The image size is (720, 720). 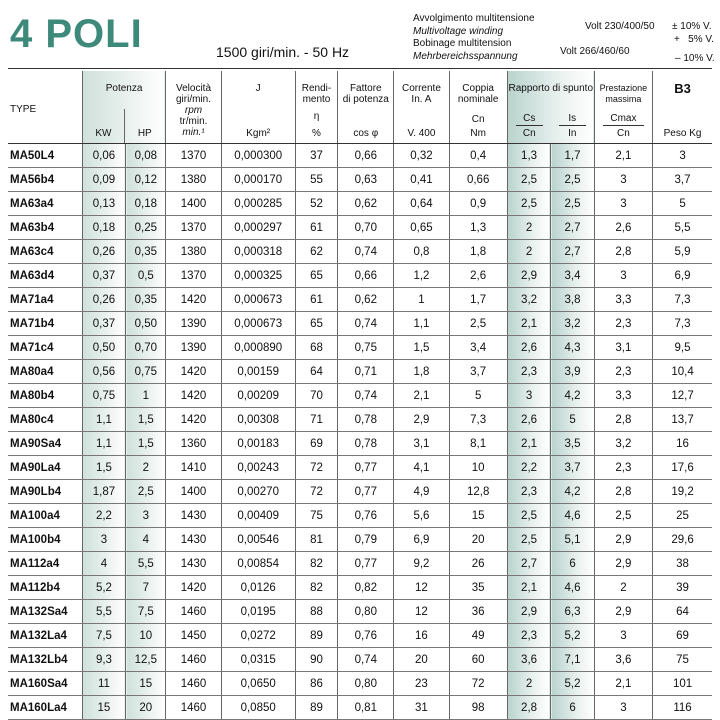 I want to click on cell-rpm: 1430, so click(x=193, y=563).